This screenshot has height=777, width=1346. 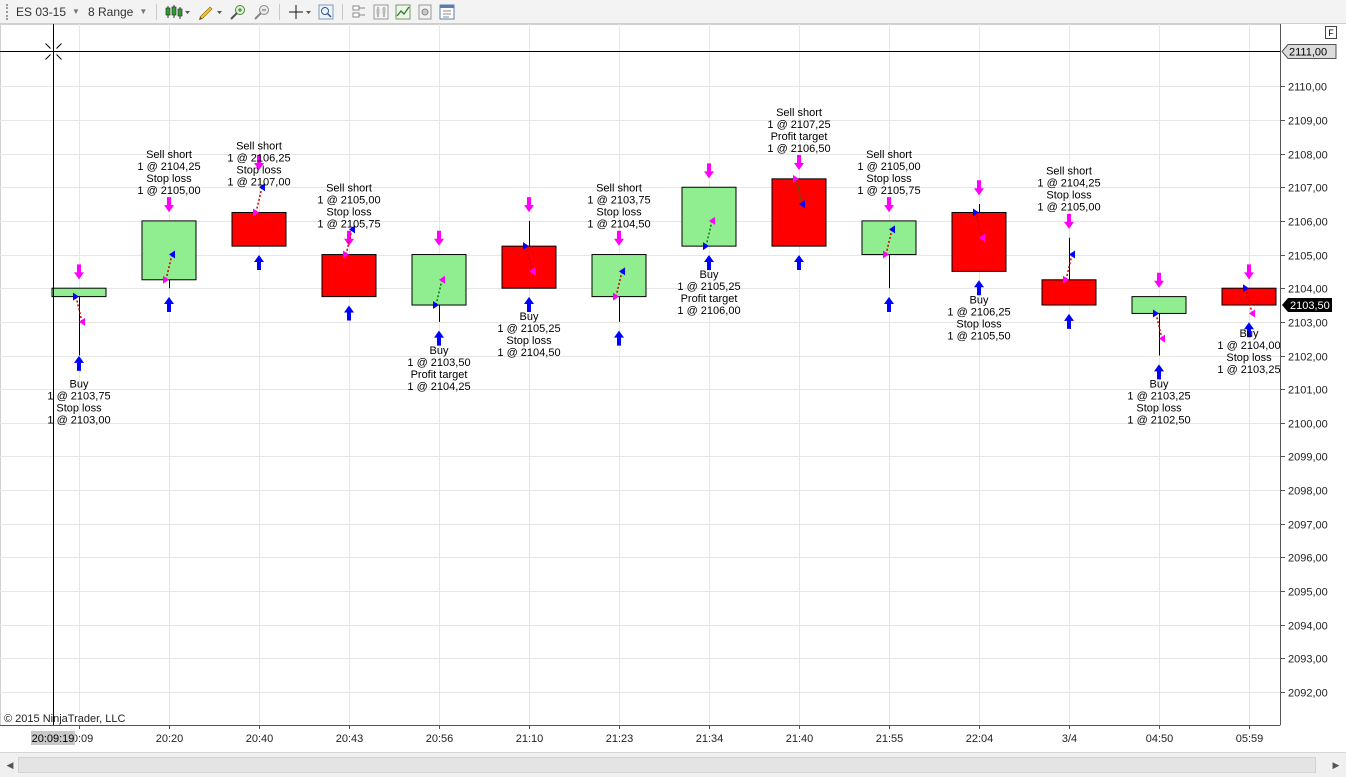 What do you see at coordinates (262, 12) in the screenshot?
I see `zoom-out-button` at bounding box center [262, 12].